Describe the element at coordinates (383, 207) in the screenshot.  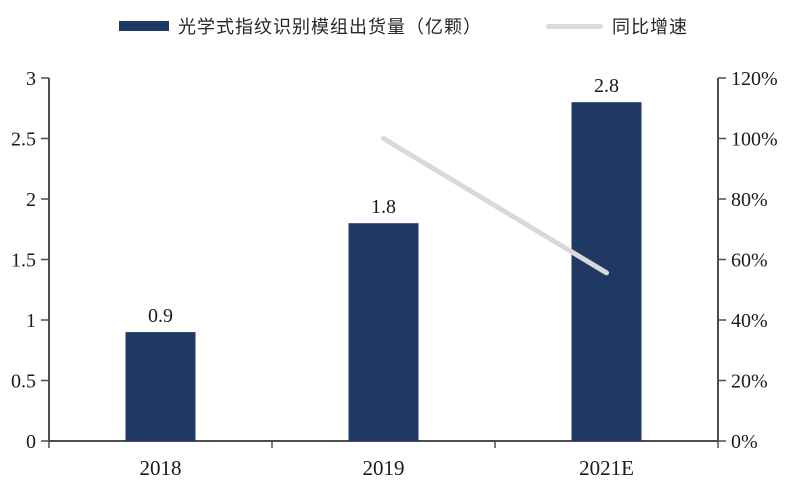
I see `bar-value-label: 1.8` at that location.